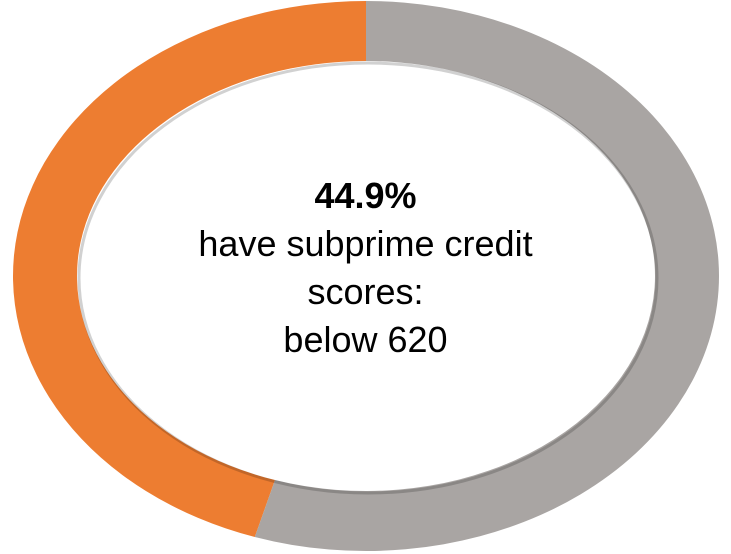 This screenshot has width=731, height=554. What do you see at coordinates (365, 195) in the screenshot?
I see `center-percent-label: 44.9%` at bounding box center [365, 195].